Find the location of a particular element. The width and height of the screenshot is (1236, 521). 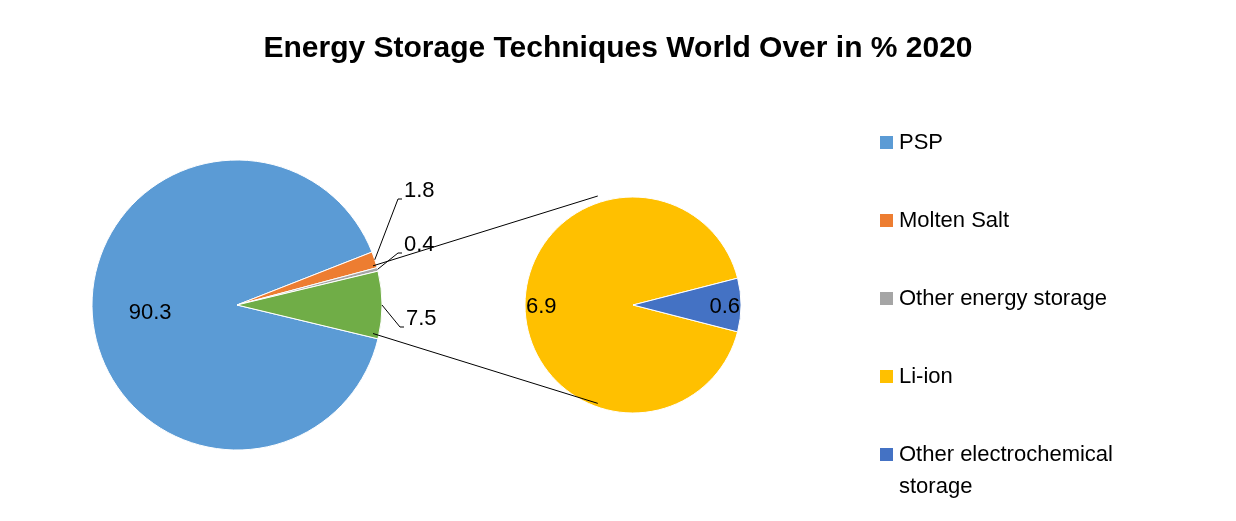

legend-label: Other electrochemical storage is located at coordinates (1006, 470).